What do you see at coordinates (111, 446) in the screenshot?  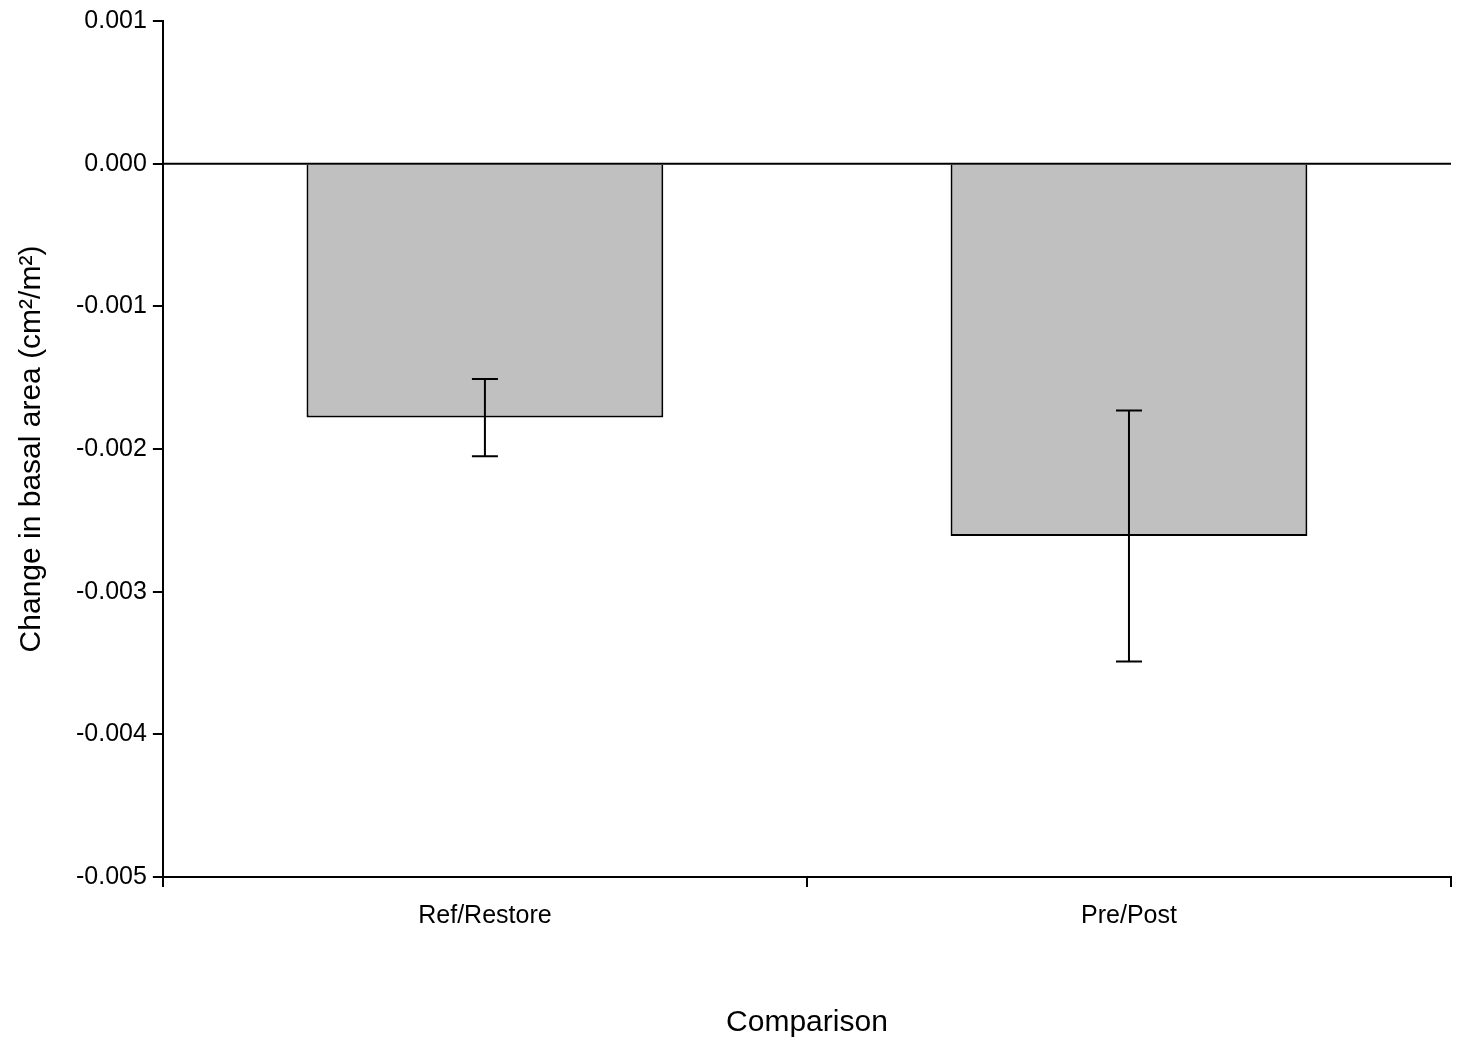 I see `y-tick-label: -0.002` at bounding box center [111, 446].